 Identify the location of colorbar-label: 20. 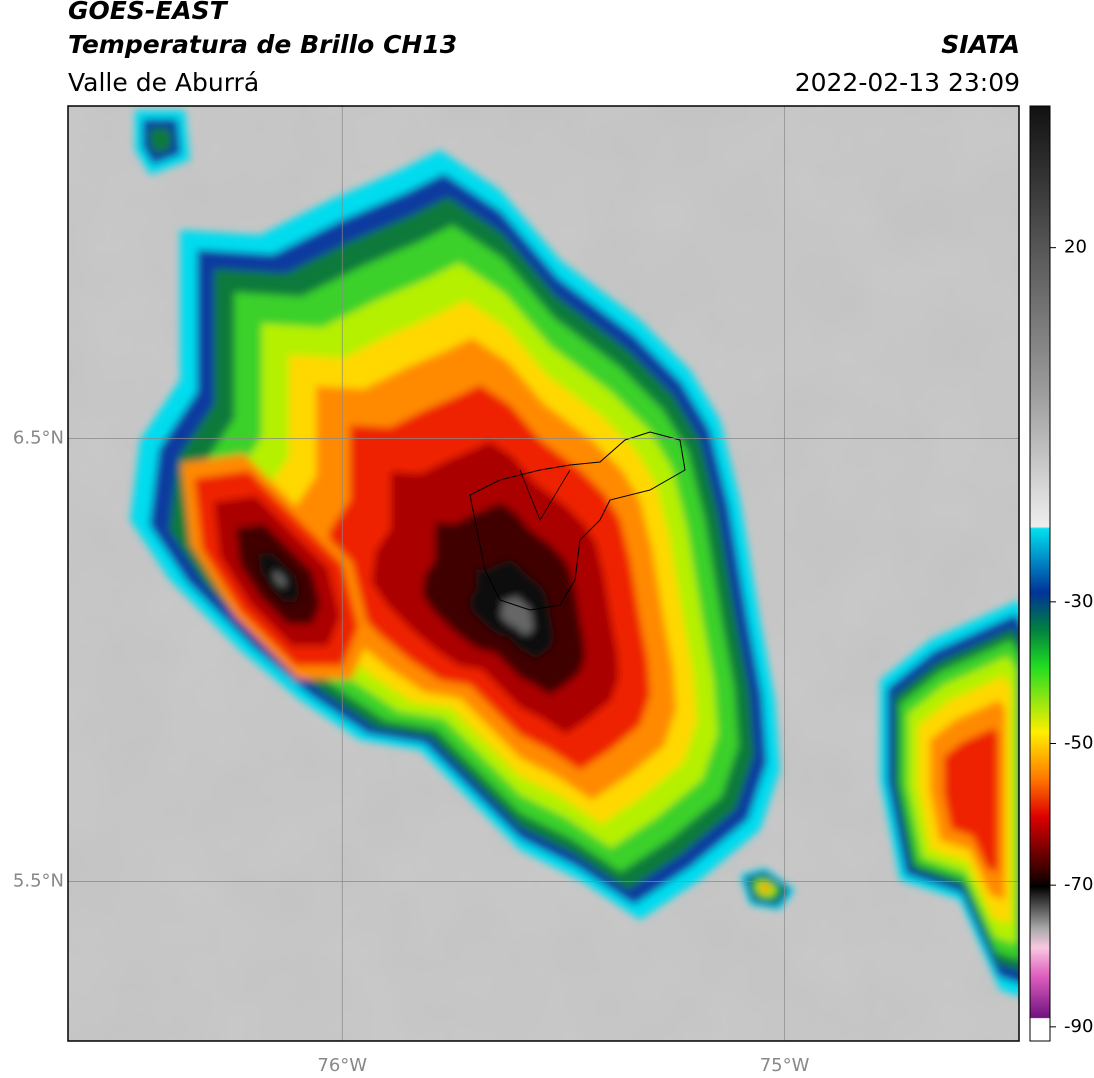
(1075, 247).